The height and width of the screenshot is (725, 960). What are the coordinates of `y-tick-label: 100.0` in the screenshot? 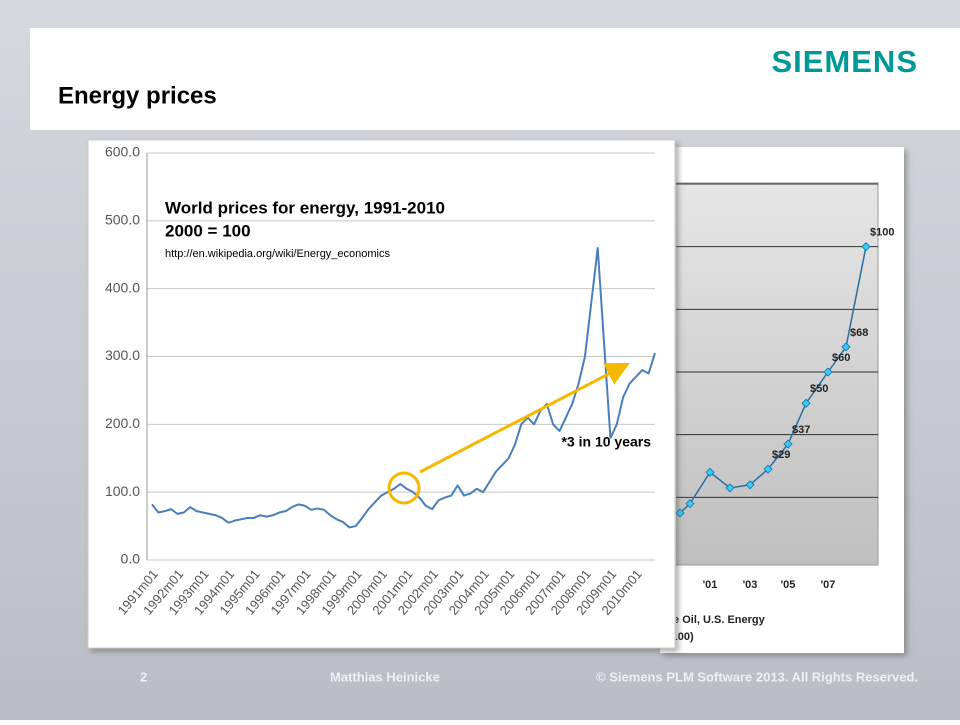 It's located at (122, 491).